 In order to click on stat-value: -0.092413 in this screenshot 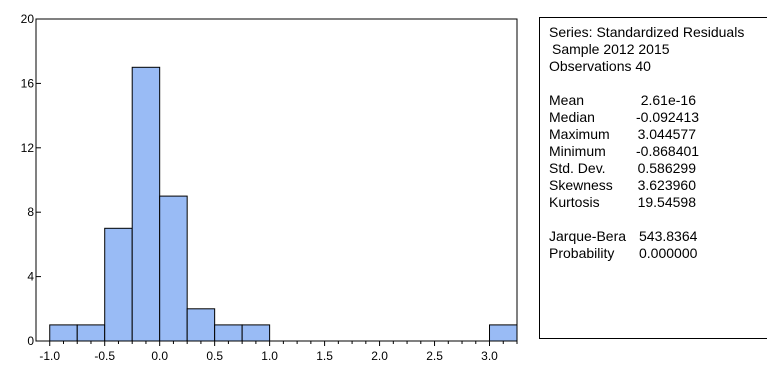, I will do `click(668, 117)`.